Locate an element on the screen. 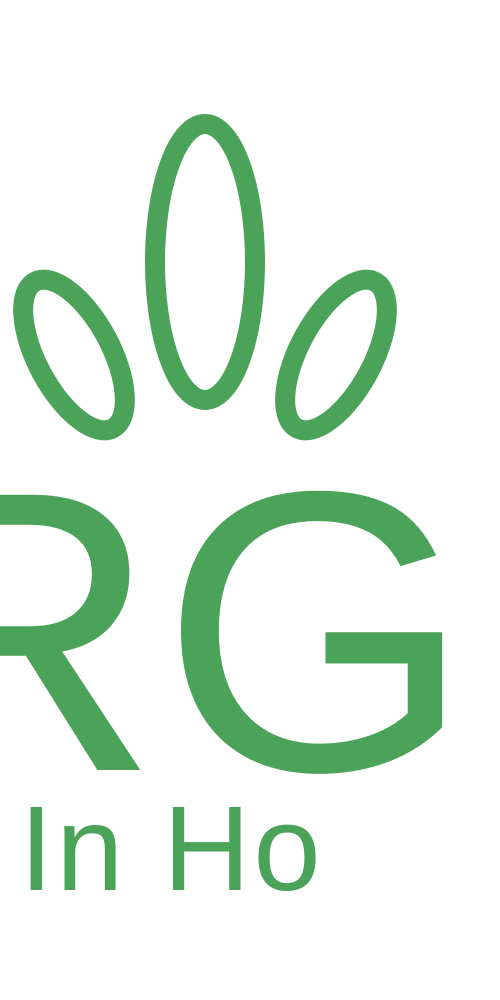 The height and width of the screenshot is (1000, 500). leaf-center-icon is located at coordinates (205, 262).